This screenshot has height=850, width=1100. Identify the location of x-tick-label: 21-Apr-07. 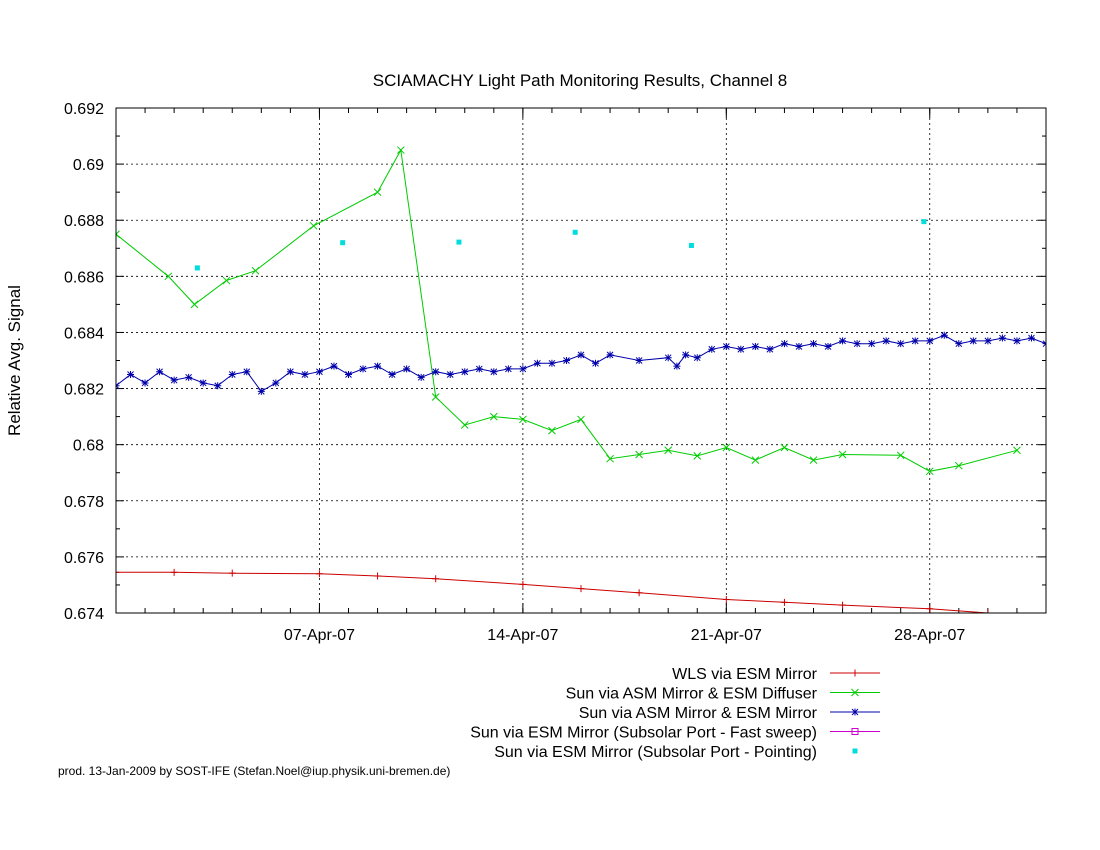
(726, 635).